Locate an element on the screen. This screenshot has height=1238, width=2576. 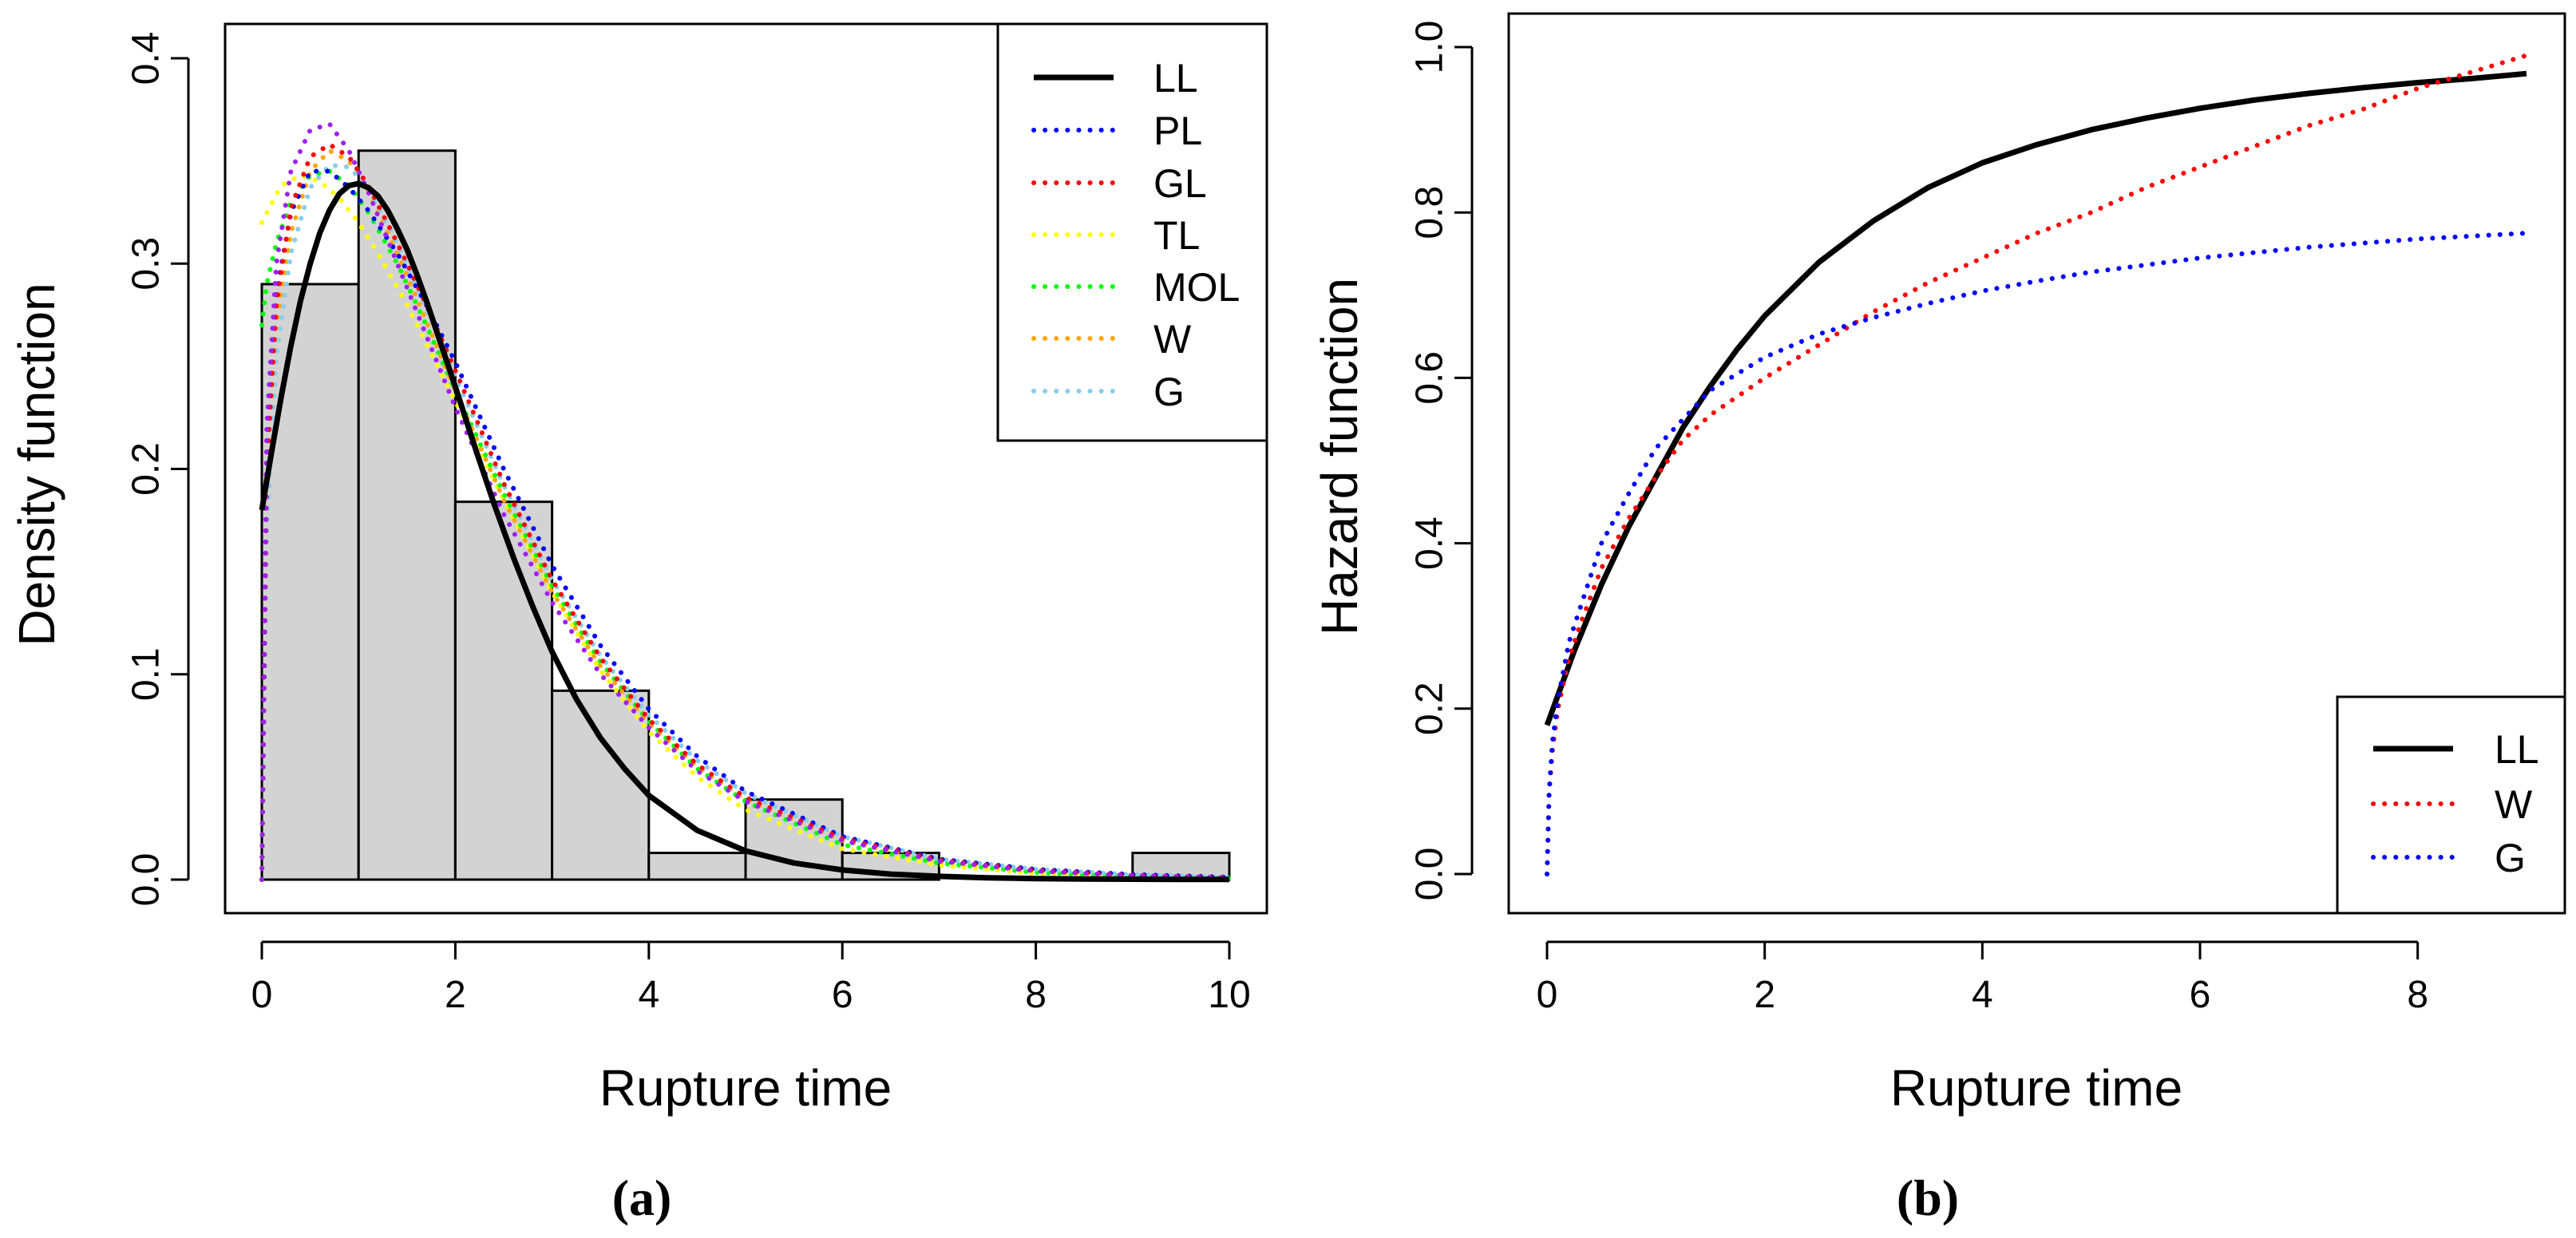
panel-a-legend: LL PL GL TL MOL W G is located at coordinates (1132, 232).